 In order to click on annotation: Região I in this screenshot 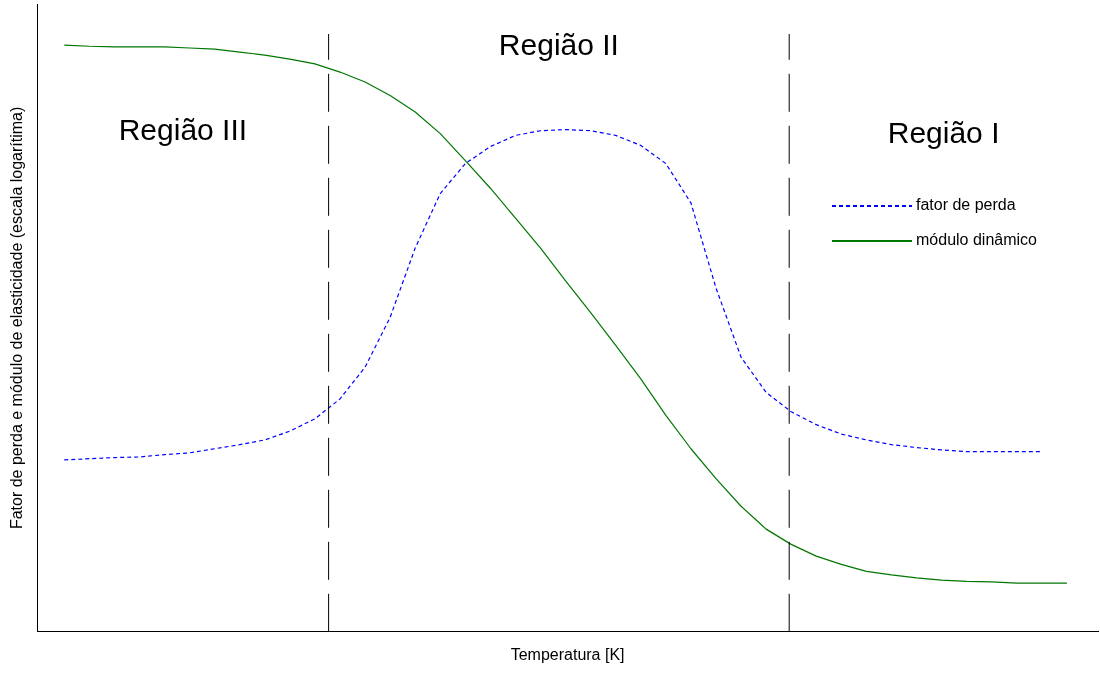, I will do `click(943, 133)`.